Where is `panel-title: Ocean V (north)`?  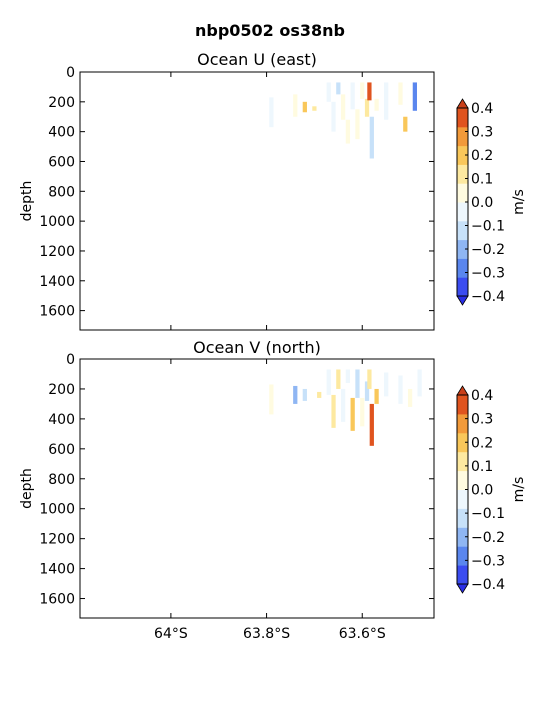
panel-title: Ocean V (north) is located at coordinates (257, 347).